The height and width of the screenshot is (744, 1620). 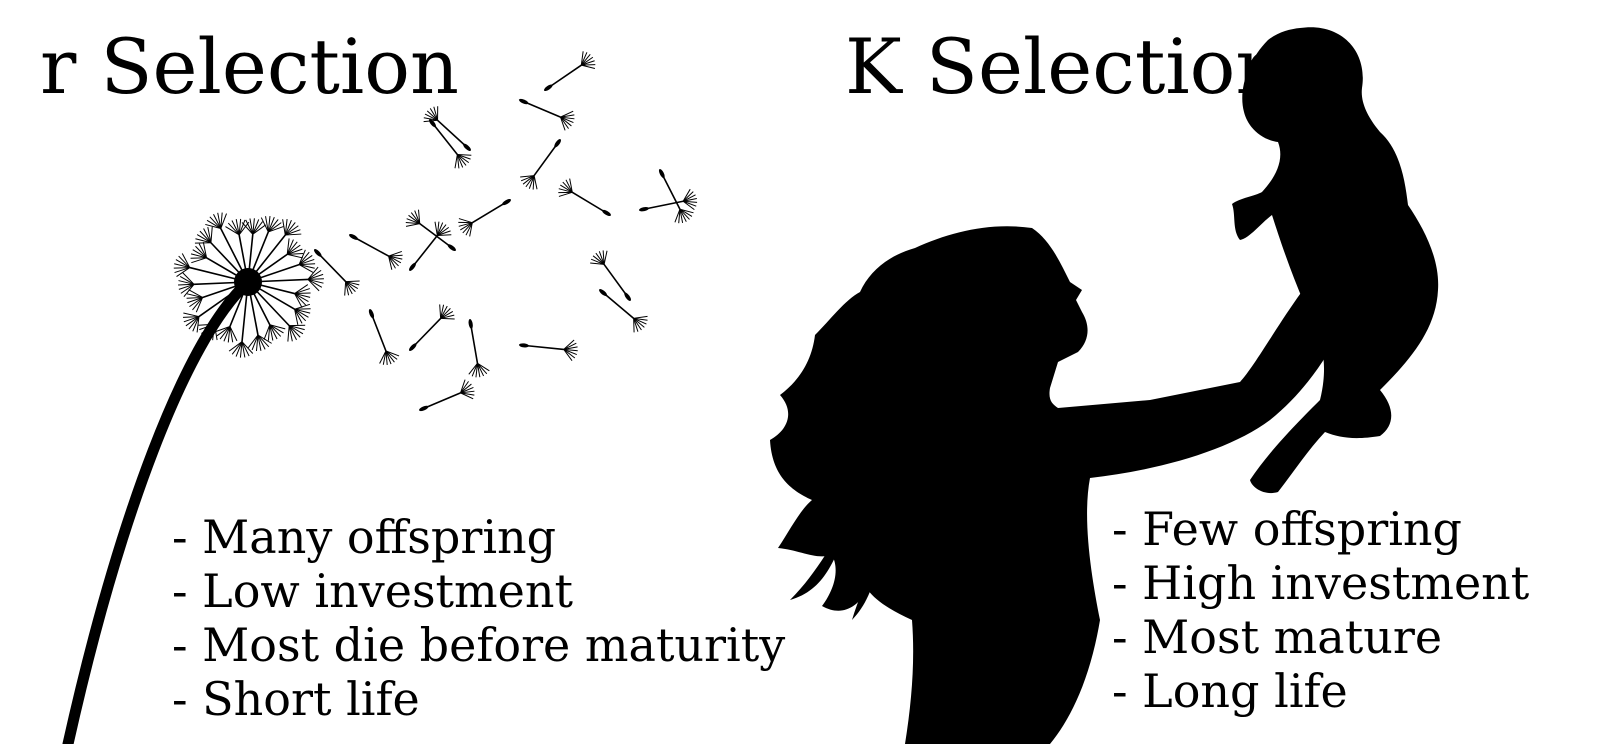 I want to click on flying-seeds, so click(x=506, y=231).